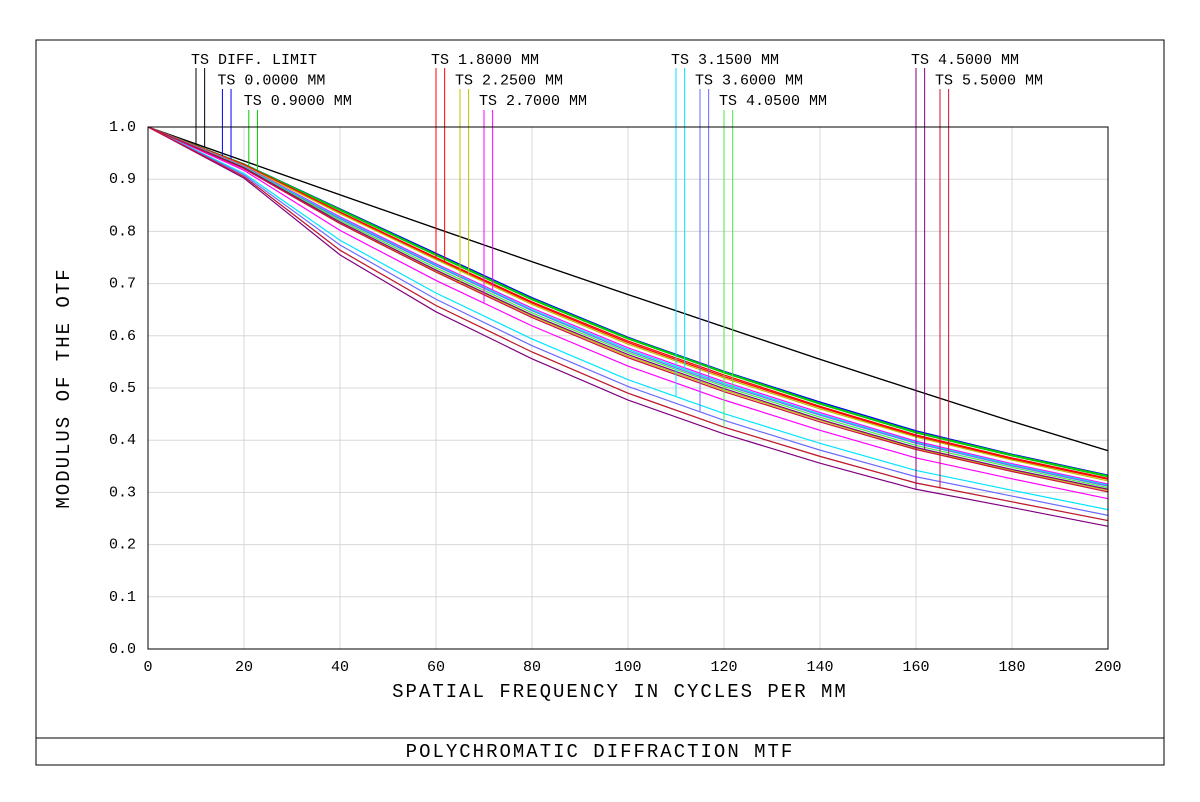  What do you see at coordinates (271, 80) in the screenshot?
I see `legend-label: TS 0.0000 MM` at bounding box center [271, 80].